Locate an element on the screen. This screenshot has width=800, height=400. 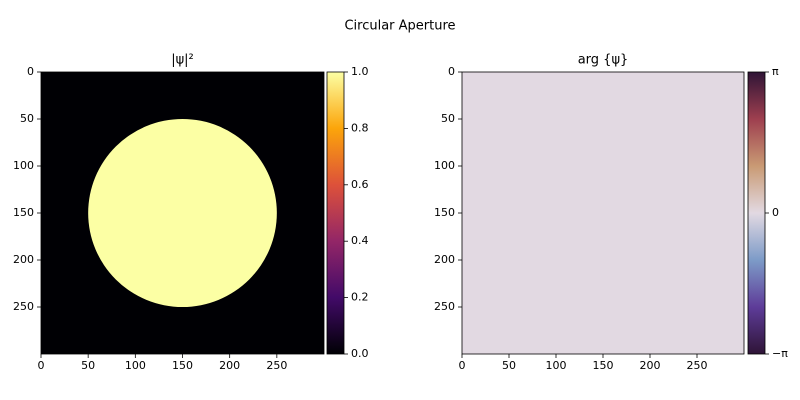
subplot-title: arg {ψ} is located at coordinates (603, 60).